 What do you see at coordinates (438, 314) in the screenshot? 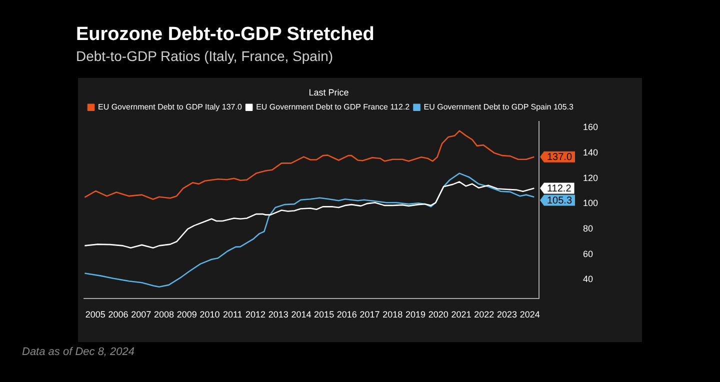
I see `x-tick-label: 2020` at bounding box center [438, 314].